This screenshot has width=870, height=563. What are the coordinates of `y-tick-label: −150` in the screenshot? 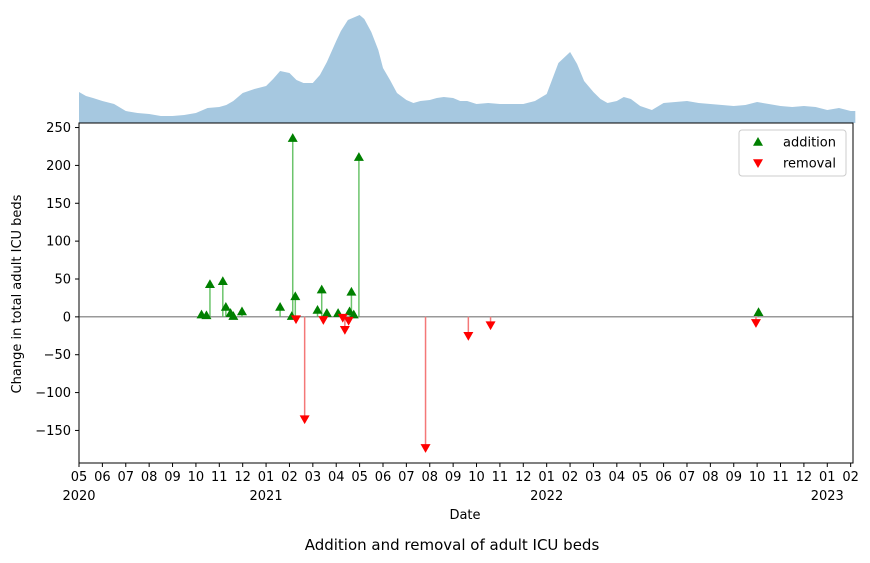 It's located at (53, 431).